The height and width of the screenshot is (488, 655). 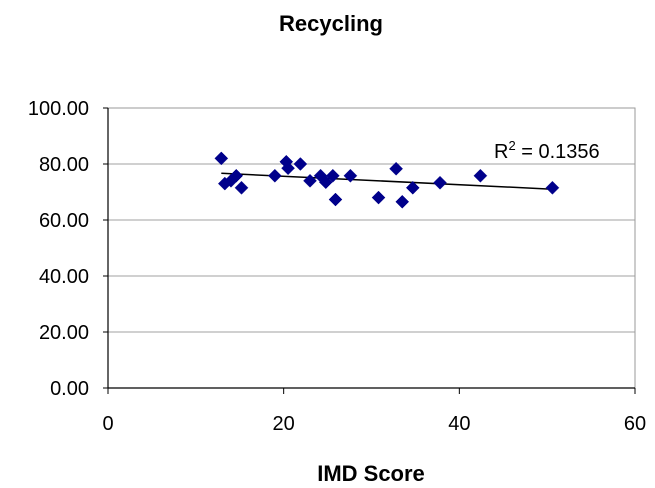 I want to click on y-tick-label: 0.00, so click(x=69, y=389).